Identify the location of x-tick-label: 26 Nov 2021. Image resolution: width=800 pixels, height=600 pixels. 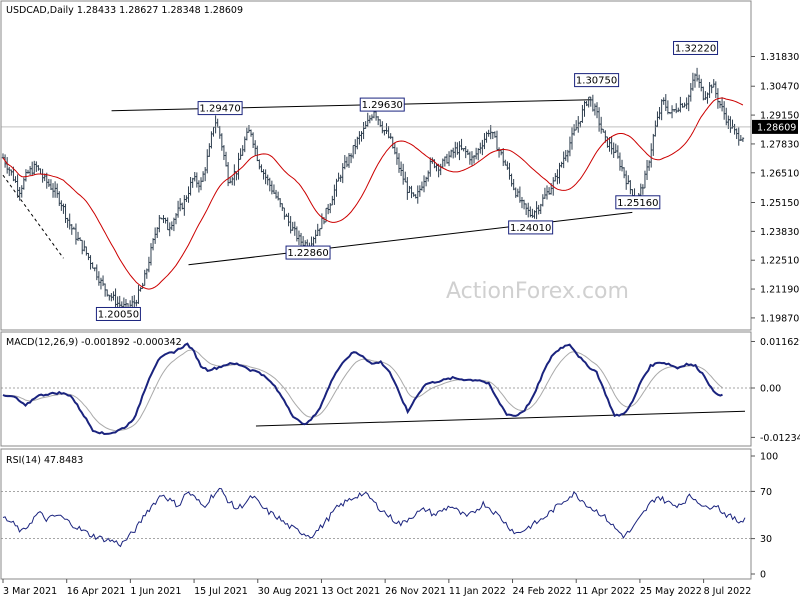
(415, 591).